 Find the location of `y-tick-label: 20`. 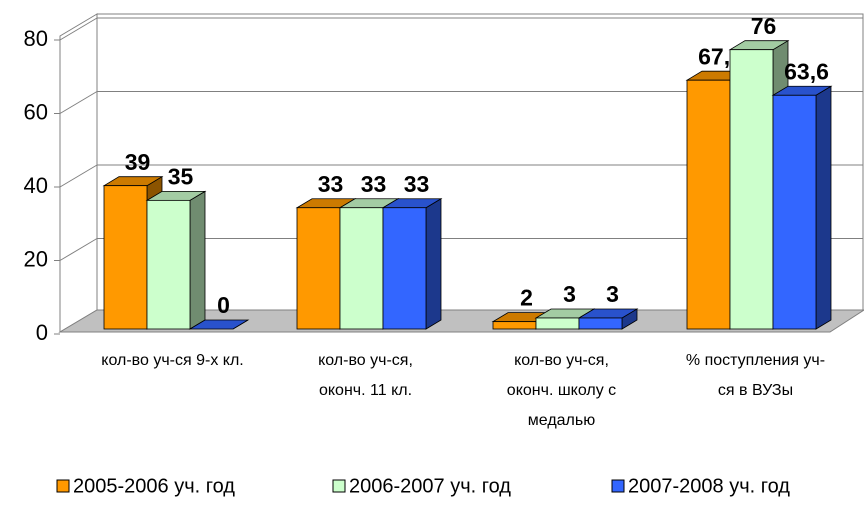

y-tick-label: 20 is located at coordinates (36, 258).